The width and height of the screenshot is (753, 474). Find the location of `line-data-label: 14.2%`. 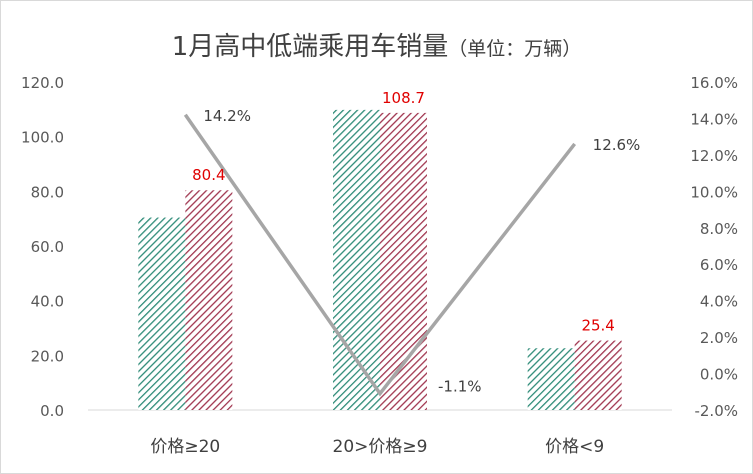

line-data-label: 14.2% is located at coordinates (227, 116).